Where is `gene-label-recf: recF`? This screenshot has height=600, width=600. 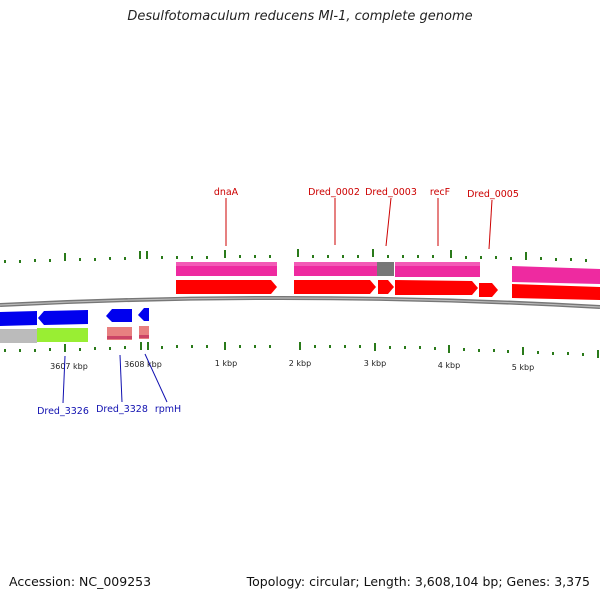
gene-label-recf: recF is located at coordinates (440, 192).